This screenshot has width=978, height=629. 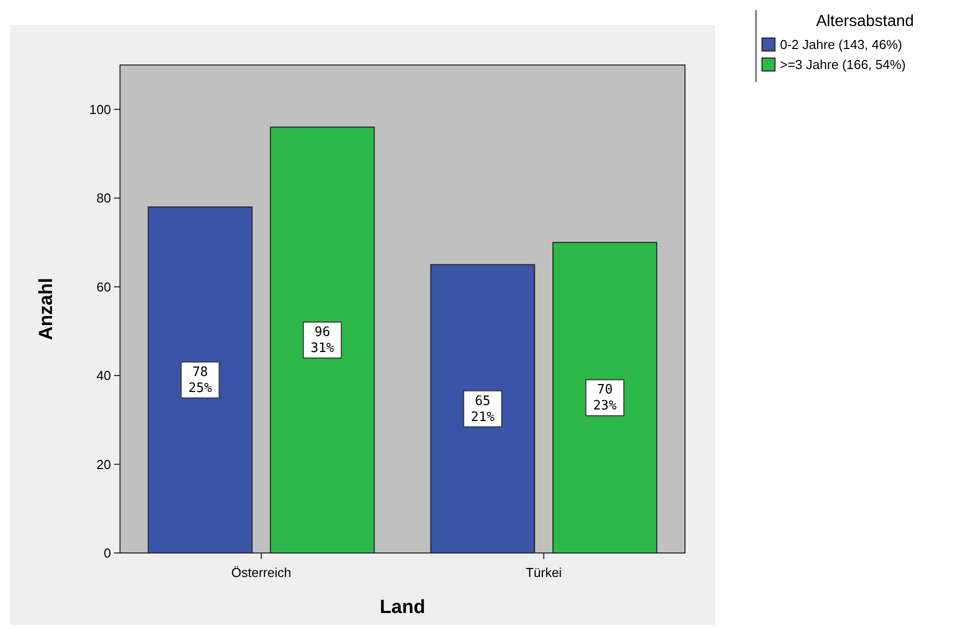 I want to click on x-axis-title: Land, so click(x=403, y=607).